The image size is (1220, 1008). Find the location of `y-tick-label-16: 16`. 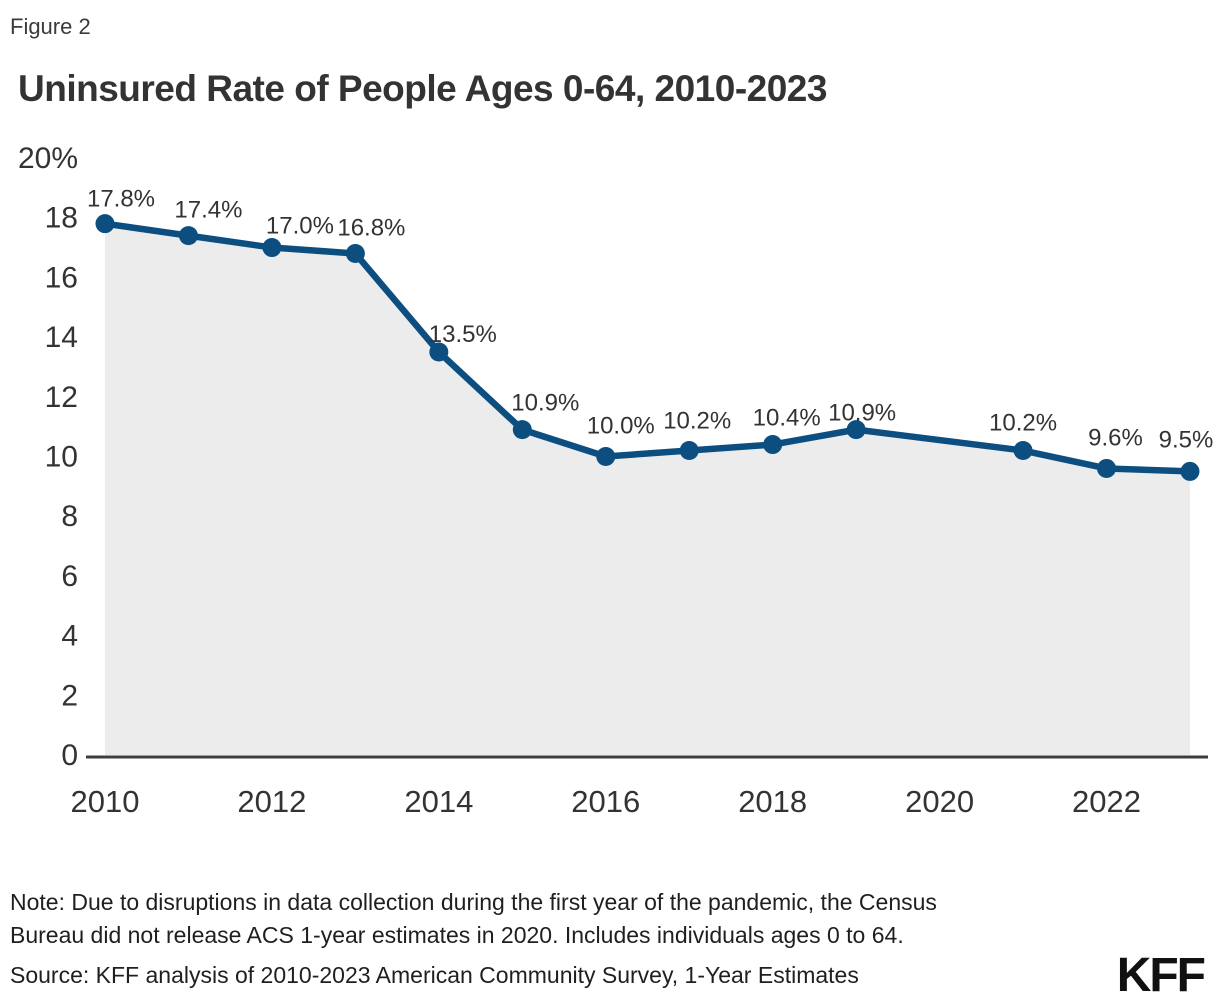

y-tick-label-16: 16 is located at coordinates (61, 277).